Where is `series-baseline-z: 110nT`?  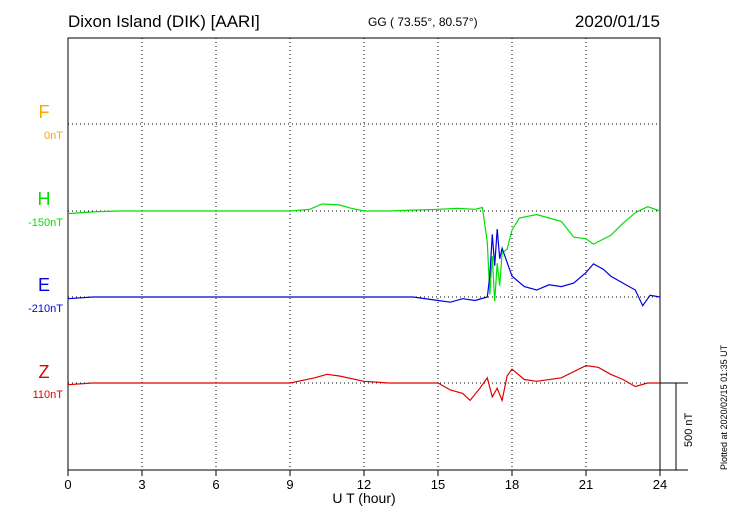
series-baseline-z: 110nT is located at coordinates (48, 395).